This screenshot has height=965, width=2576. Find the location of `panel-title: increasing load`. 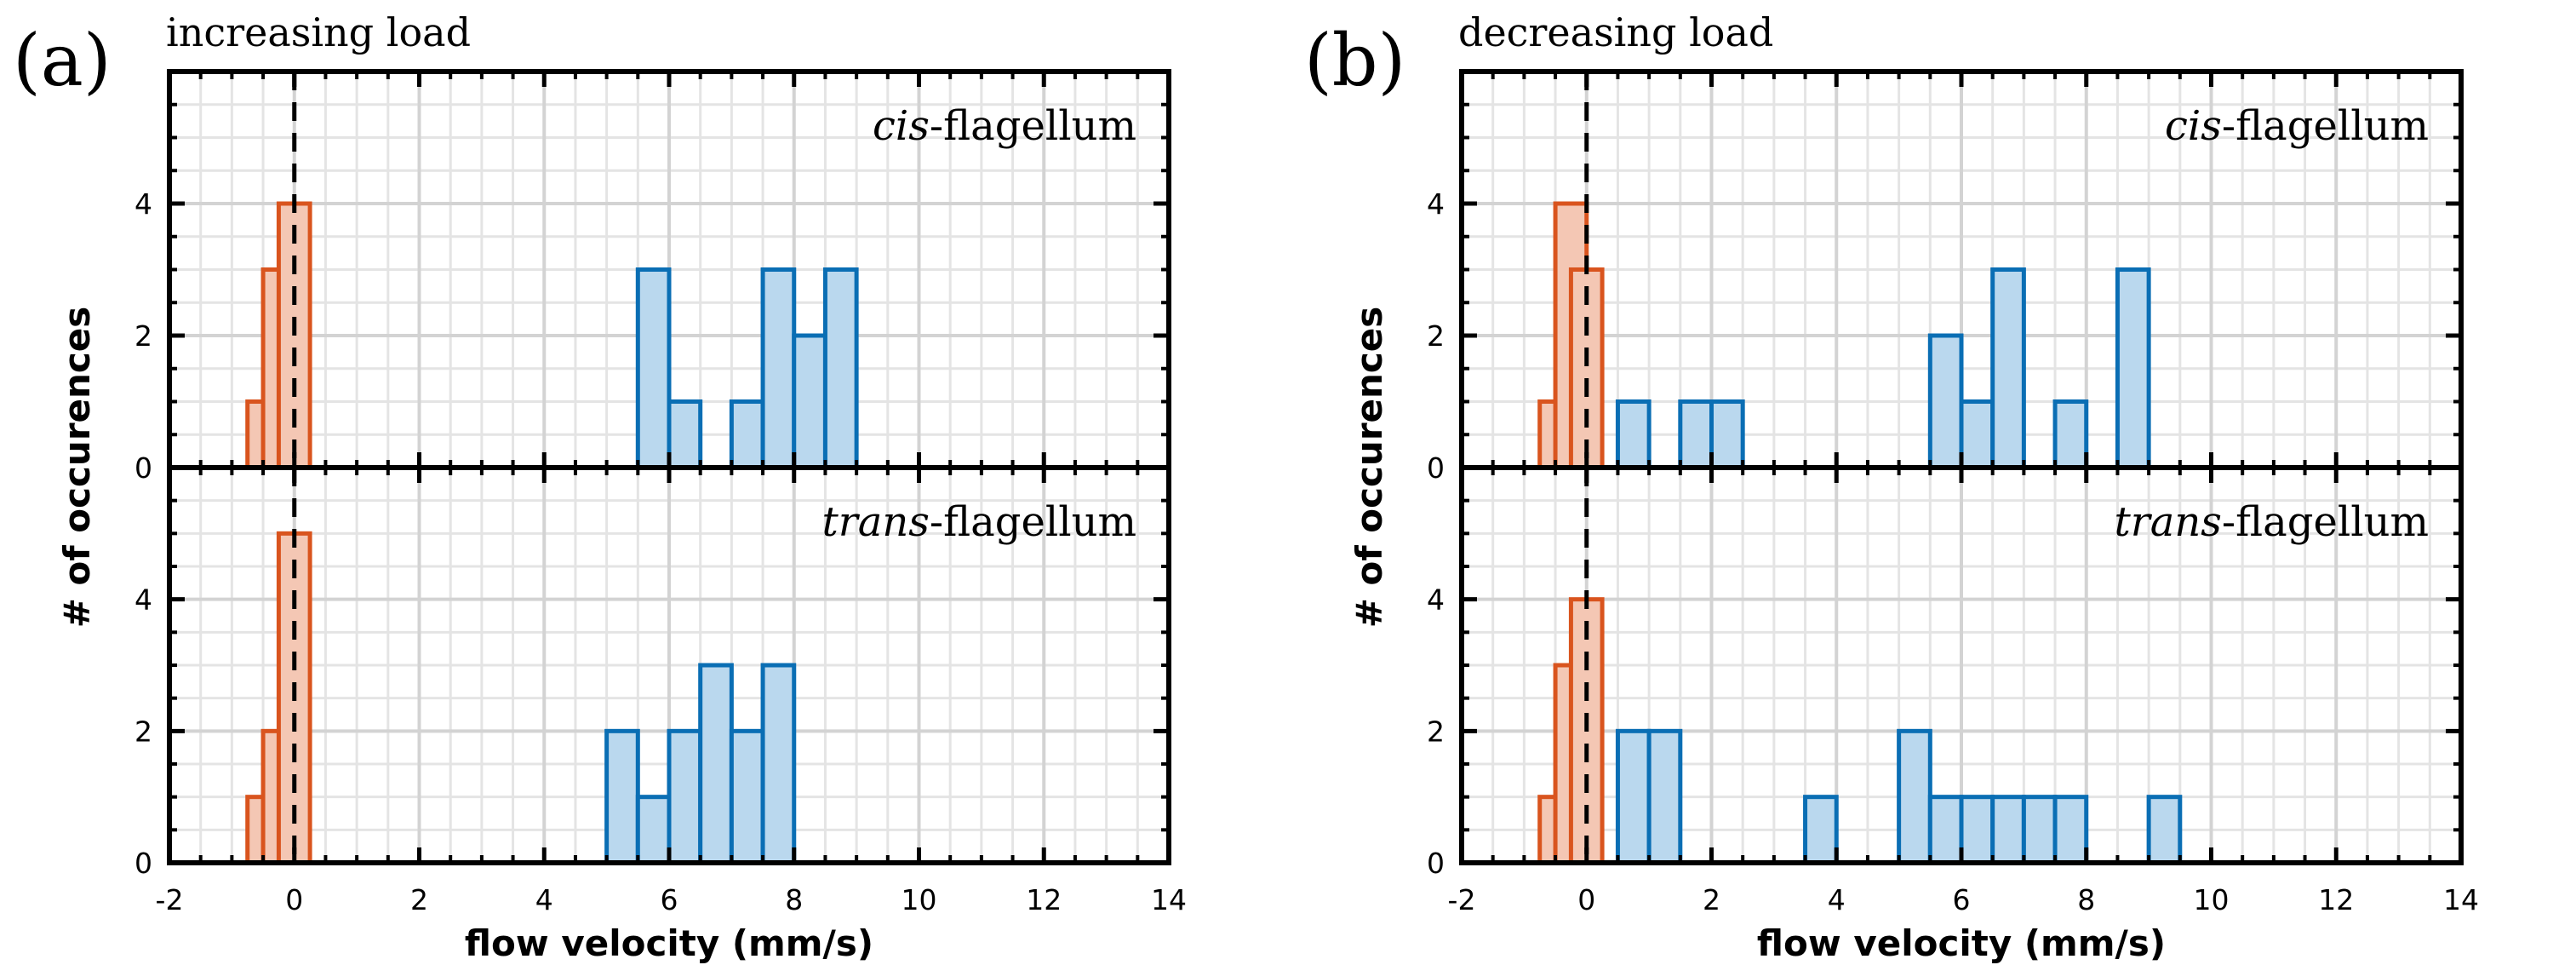

panel-title: increasing load is located at coordinates (318, 32).